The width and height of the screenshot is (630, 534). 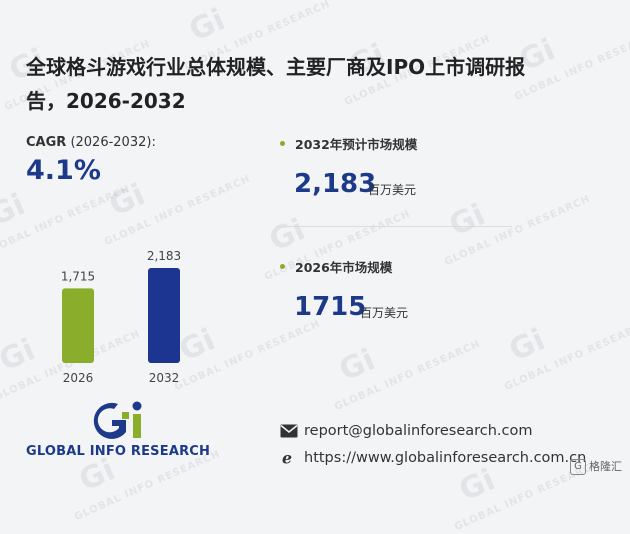 What do you see at coordinates (344, 289) in the screenshot?
I see `stat-2026: 2026年市场规模 1715 百万美元` at bounding box center [344, 289].